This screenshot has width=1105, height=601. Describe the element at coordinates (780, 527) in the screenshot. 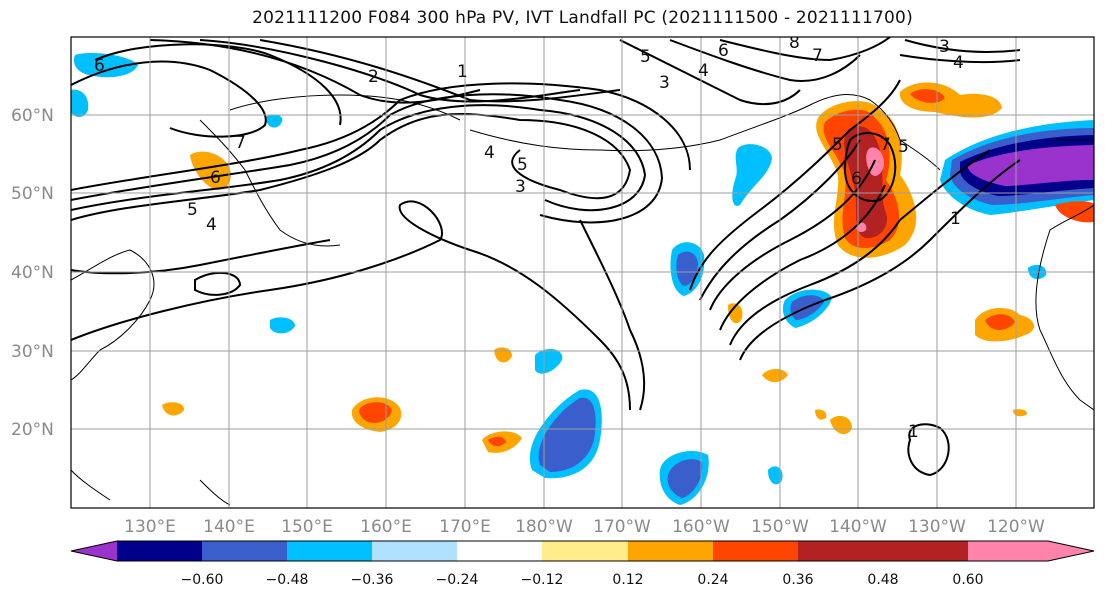

I see `lon-tick: 150°W` at that location.